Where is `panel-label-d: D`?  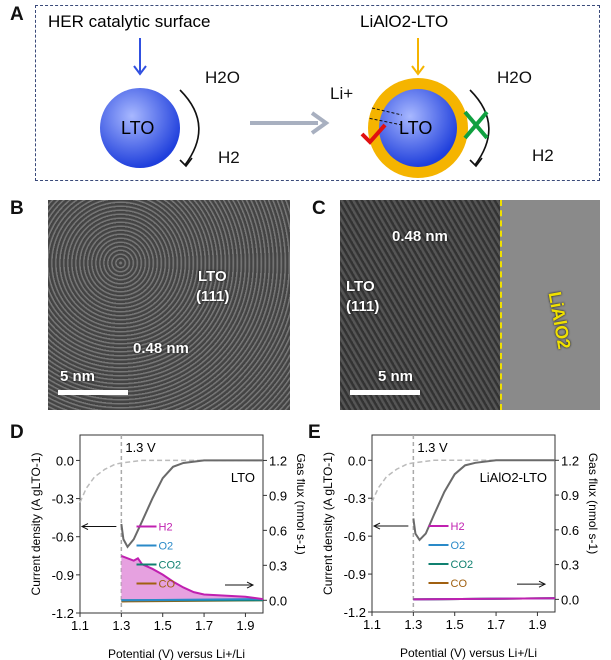
panel-label-d: D is located at coordinates (17, 432).